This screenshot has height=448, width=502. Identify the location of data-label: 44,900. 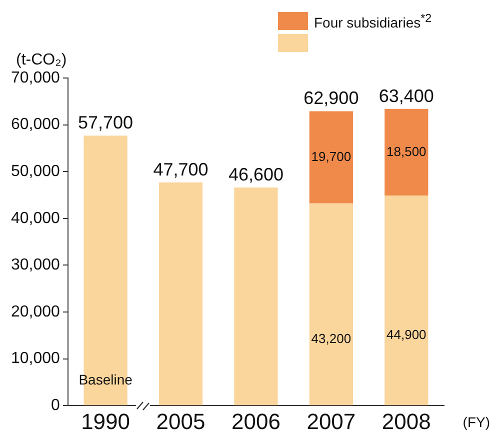
(406, 334).